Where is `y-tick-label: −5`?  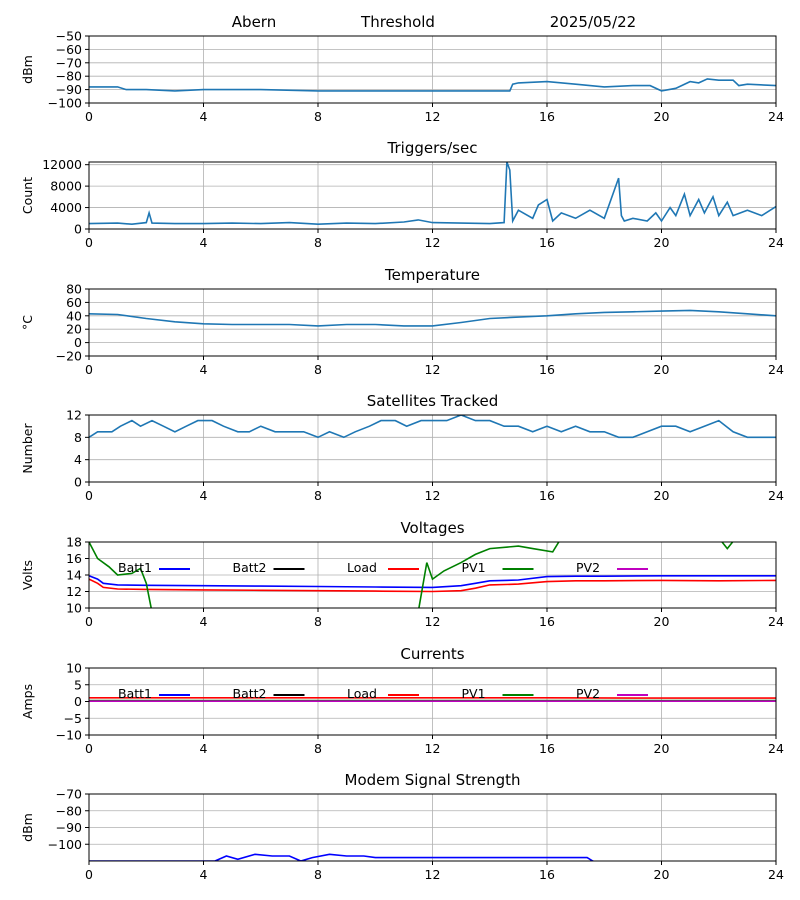
y-tick-label: −5 is located at coordinates (73, 718).